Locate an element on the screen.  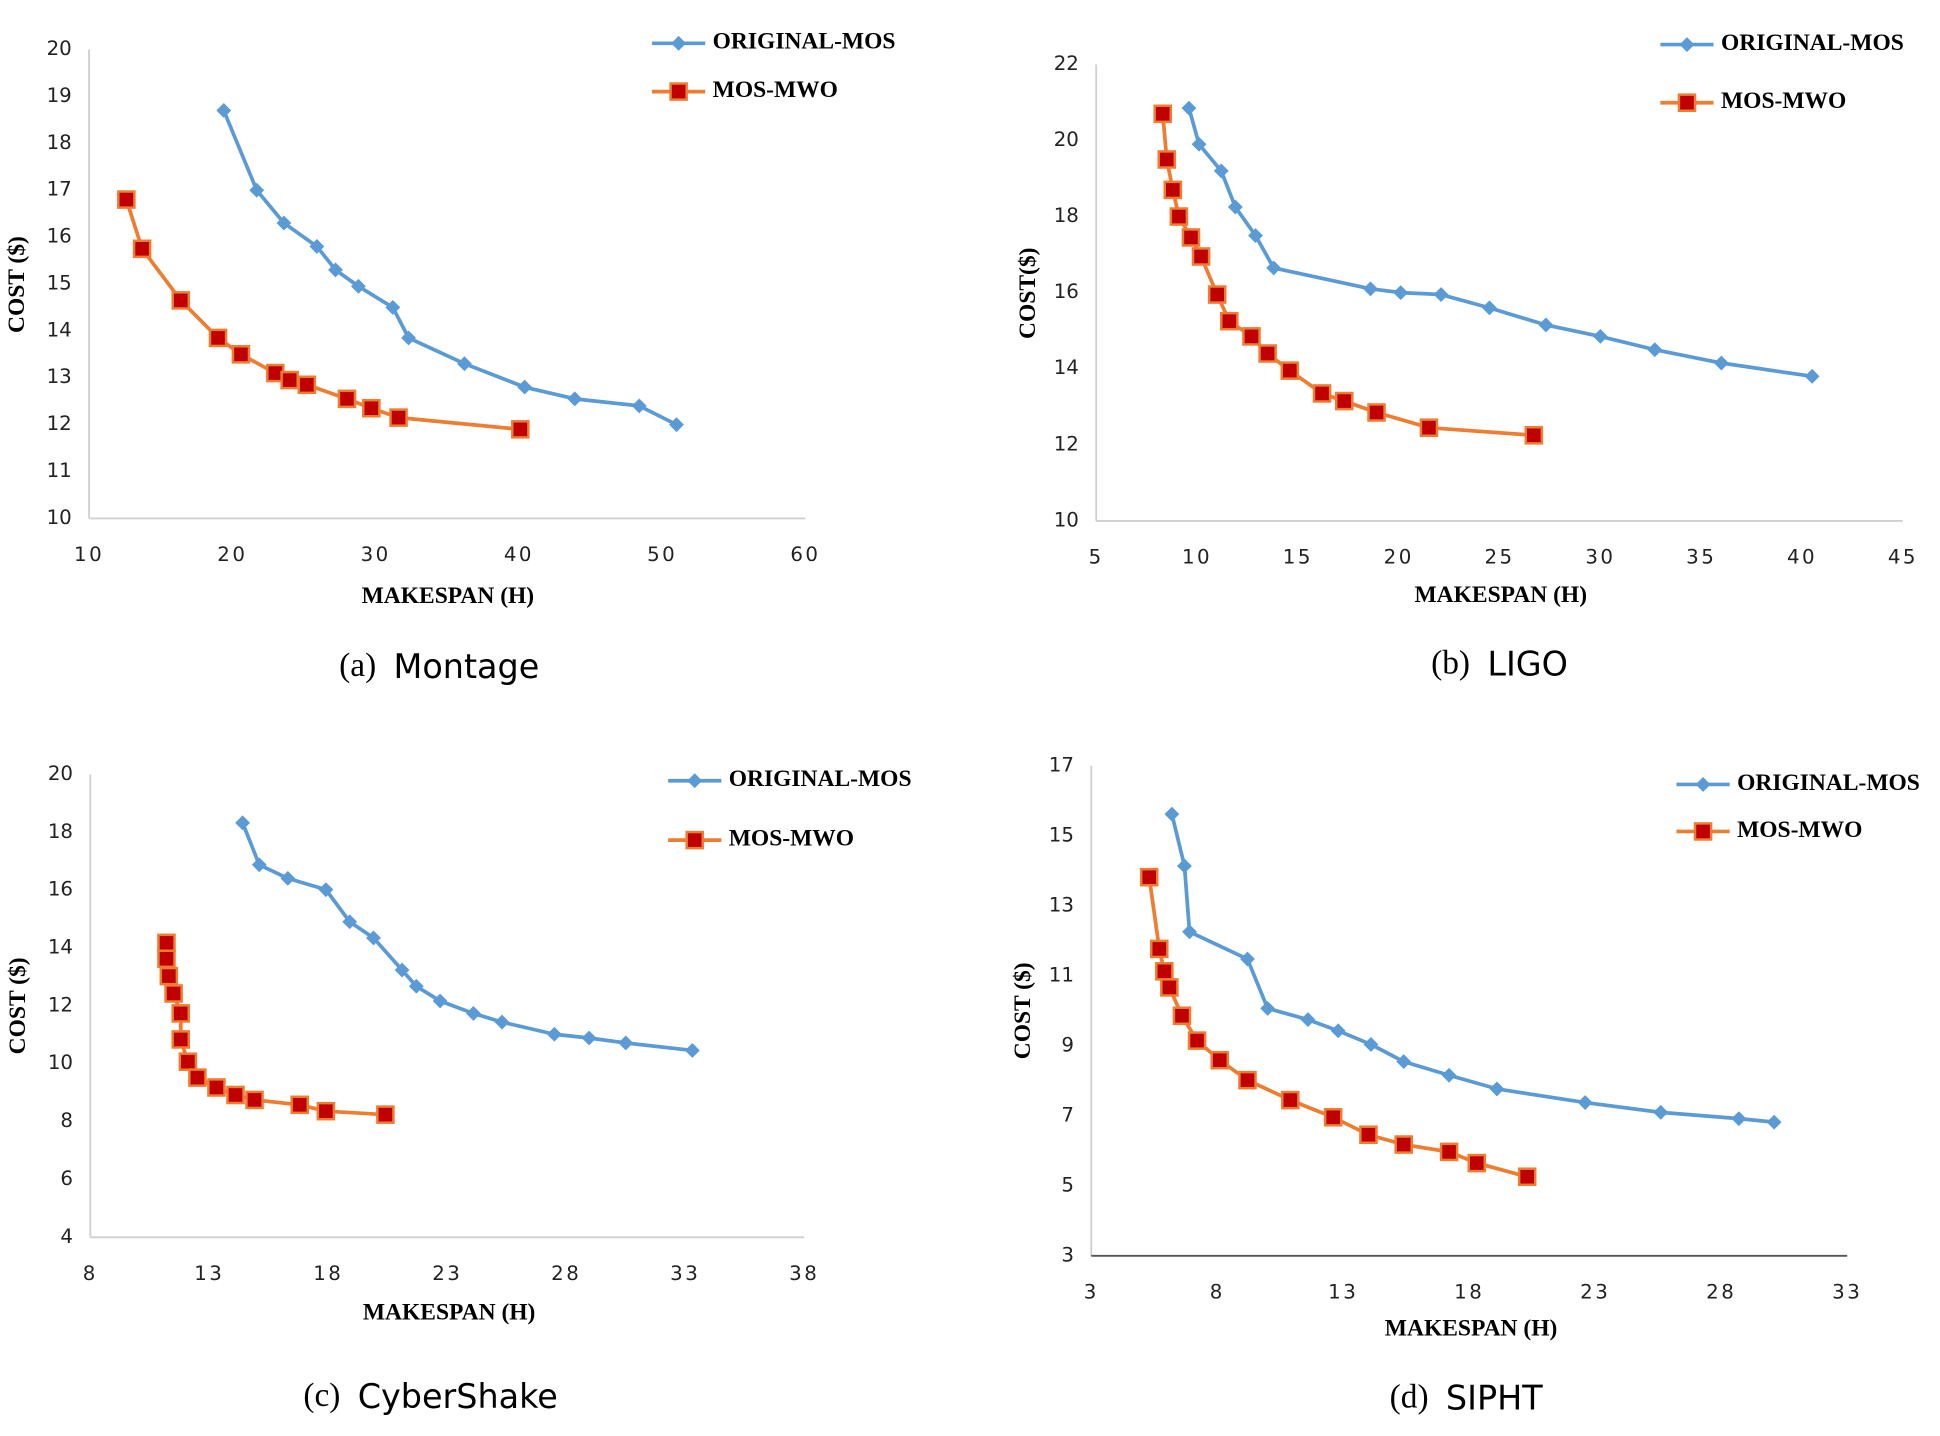
y-tick-label: 5 is located at coordinates (1067, 1184).